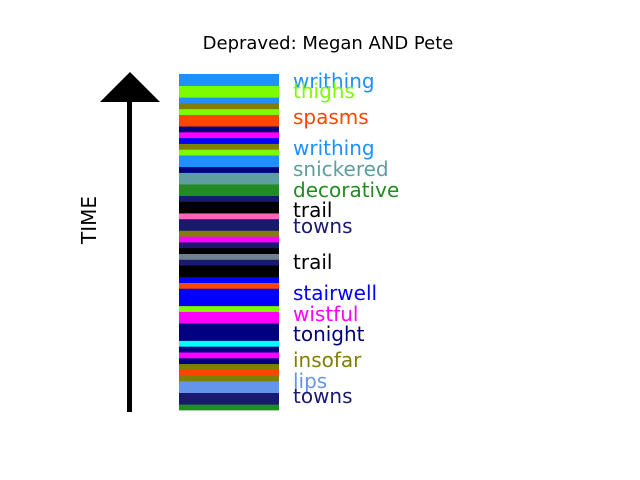 This screenshot has height=480, width=640. Describe the element at coordinates (331, 117) in the screenshot. I see `word-label: spasms` at that location.